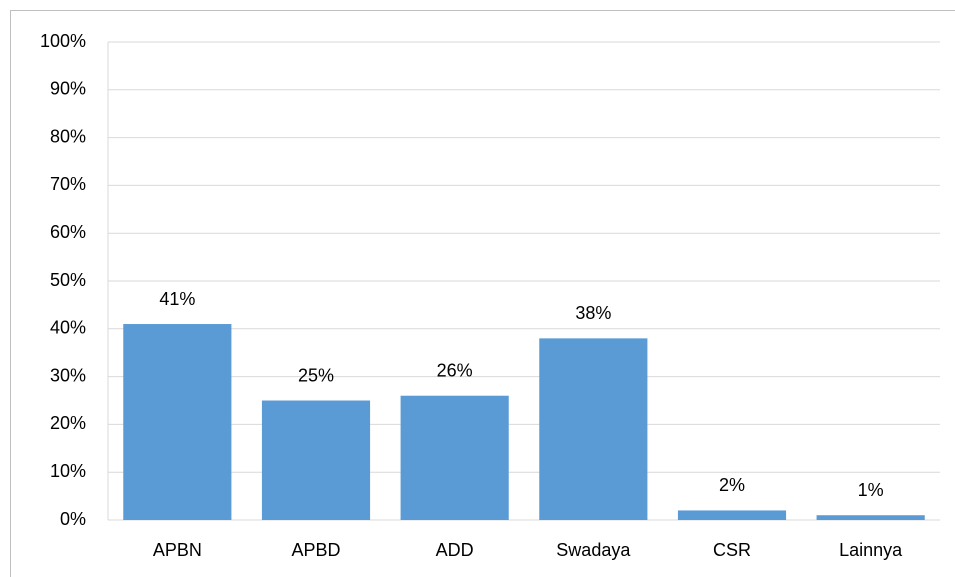  Describe the element at coordinates (73, 519) in the screenshot. I see `y-tick-label: 0%` at that location.